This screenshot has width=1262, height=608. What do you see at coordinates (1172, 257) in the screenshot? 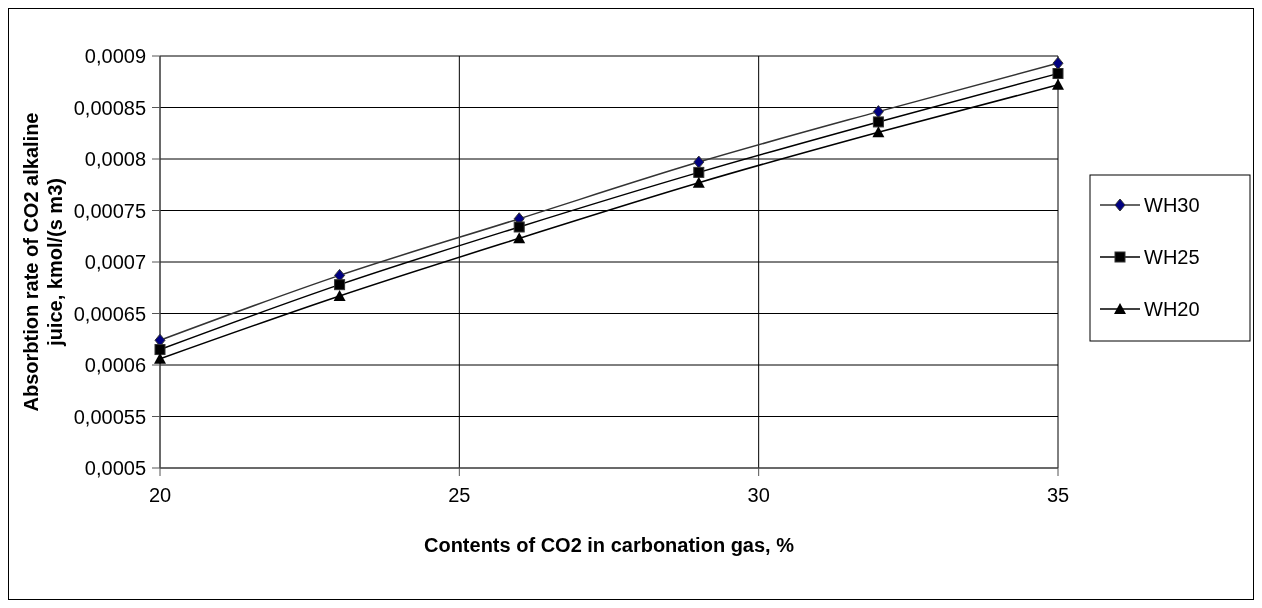
I see `legend-label: WH25` at bounding box center [1172, 257].